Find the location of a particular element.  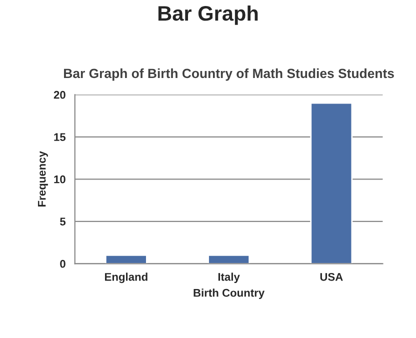

y-tick-label: 10 is located at coordinates (60, 179).